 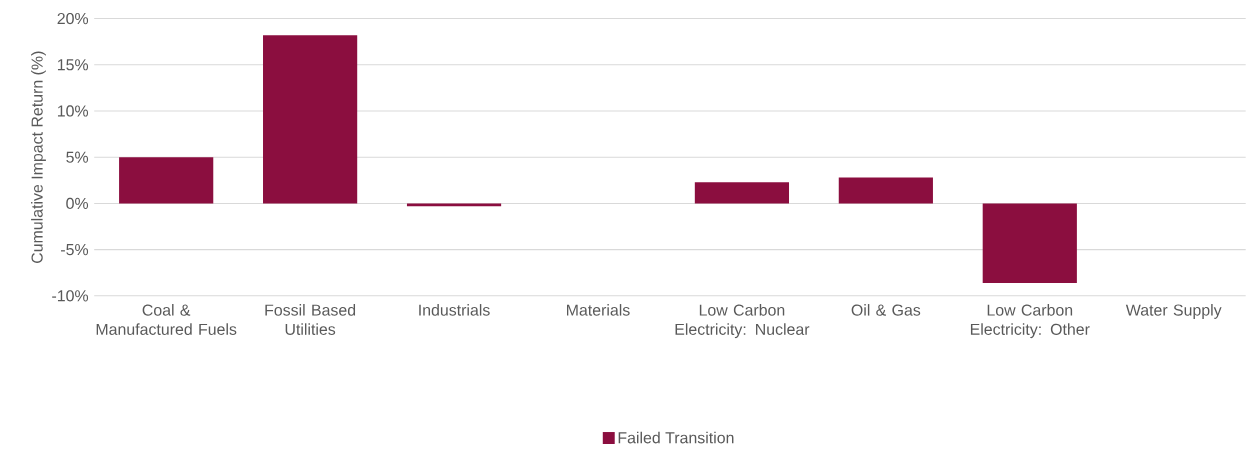 What do you see at coordinates (73, 65) in the screenshot?
I see `y-tick-label: 15%` at bounding box center [73, 65].